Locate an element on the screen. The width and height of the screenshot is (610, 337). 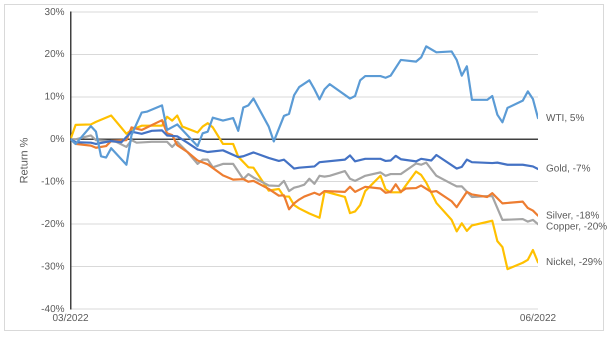
series-label: Nickel, -29% is located at coordinates (574, 262).